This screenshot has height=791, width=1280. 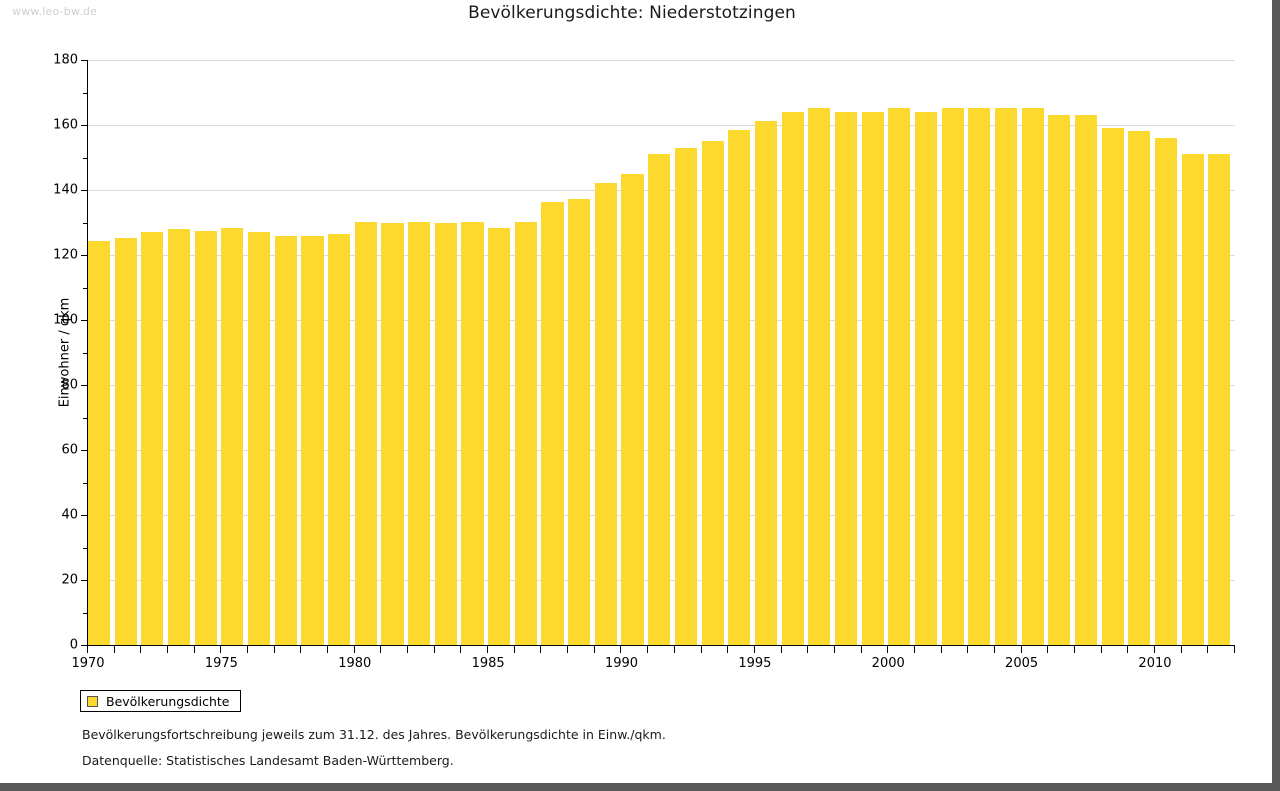 What do you see at coordinates (755, 663) in the screenshot?
I see `x-tick-label: 1995` at bounding box center [755, 663].